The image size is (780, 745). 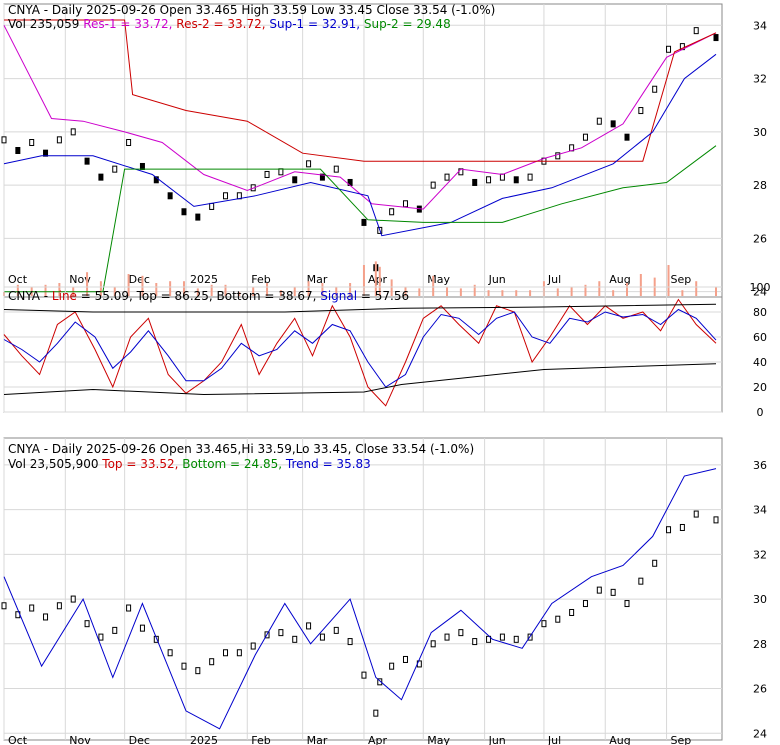 What do you see at coordinates (760, 362) in the screenshot?
I see `y-tick-label: 40` at bounding box center [760, 362].